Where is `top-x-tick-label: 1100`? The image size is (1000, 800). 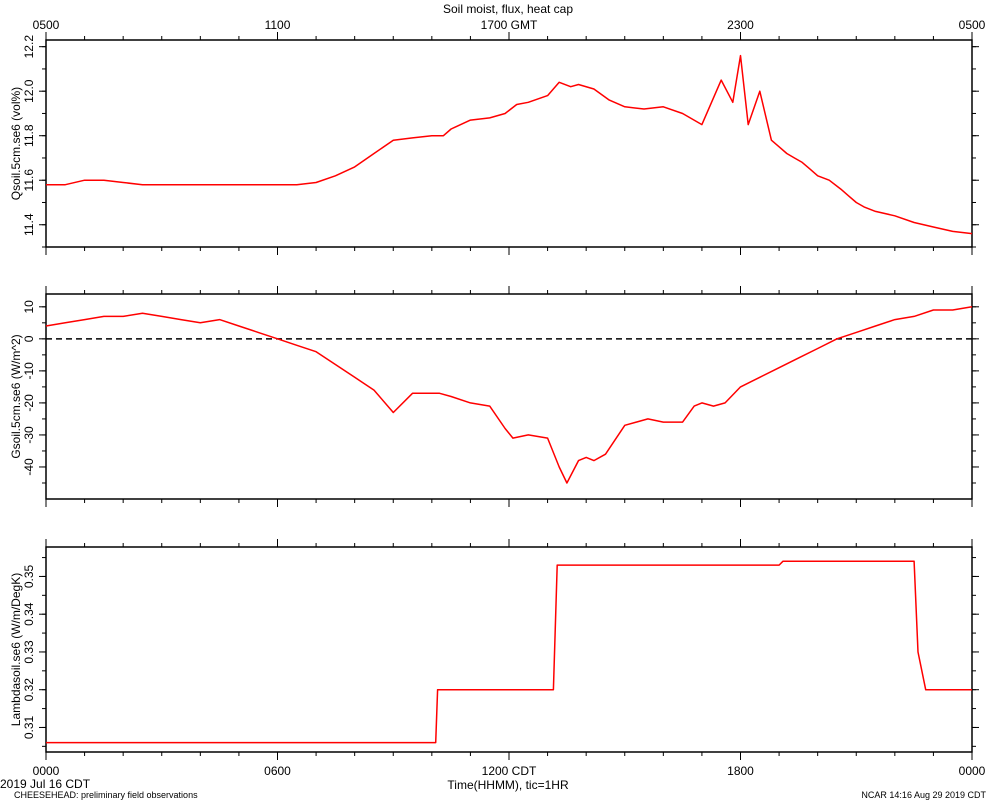
top-x-tick-label: 1100 is located at coordinates (278, 25).